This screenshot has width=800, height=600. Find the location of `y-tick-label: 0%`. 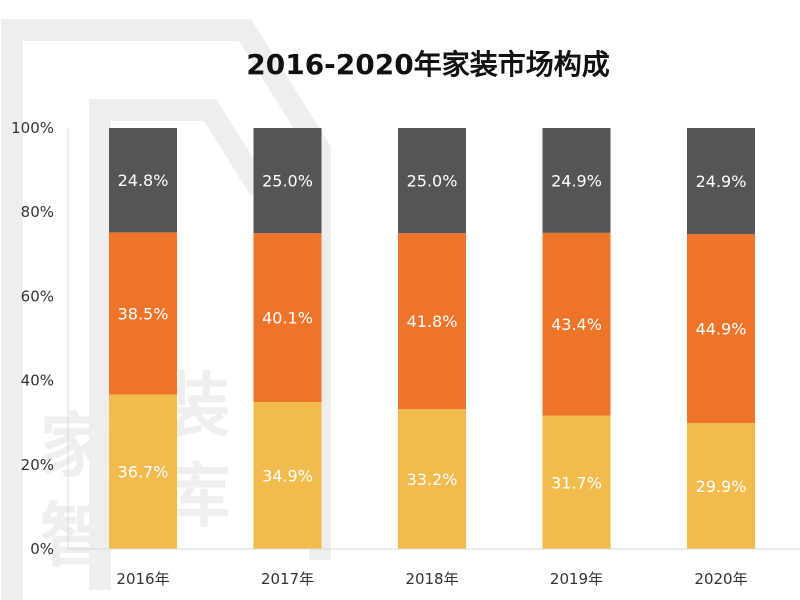

y-tick-label: 0% is located at coordinates (42, 549).